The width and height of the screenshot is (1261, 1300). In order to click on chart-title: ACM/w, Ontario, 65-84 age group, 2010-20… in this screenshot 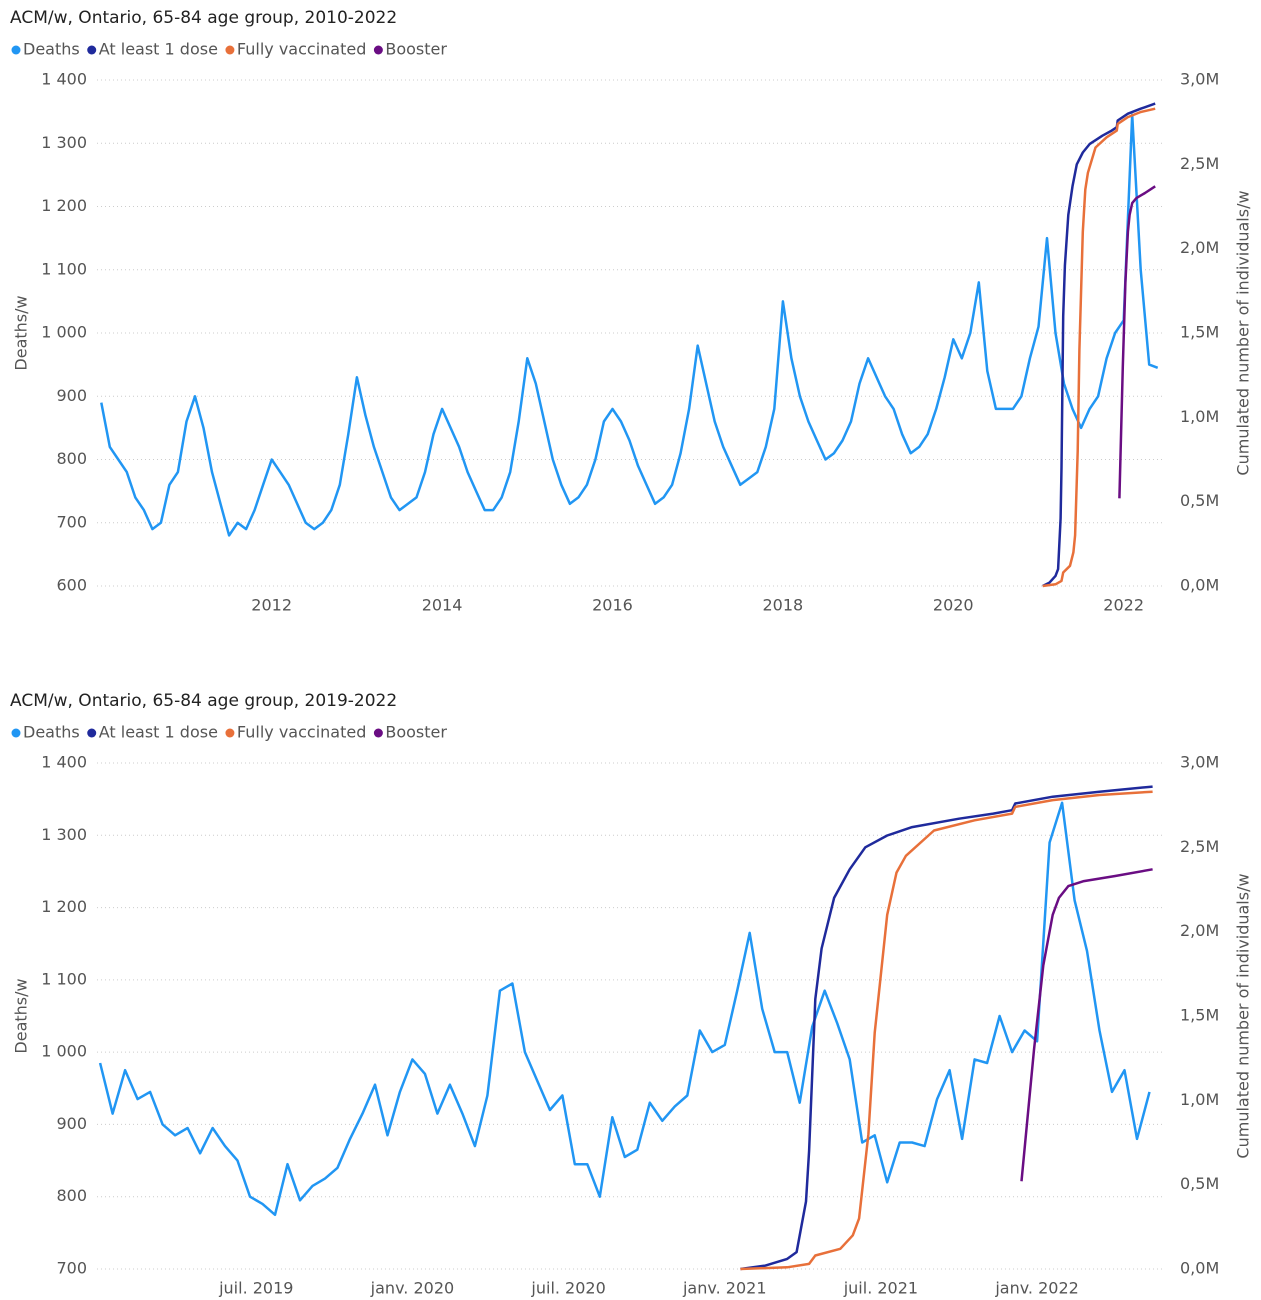, I will do `click(203, 18)`.